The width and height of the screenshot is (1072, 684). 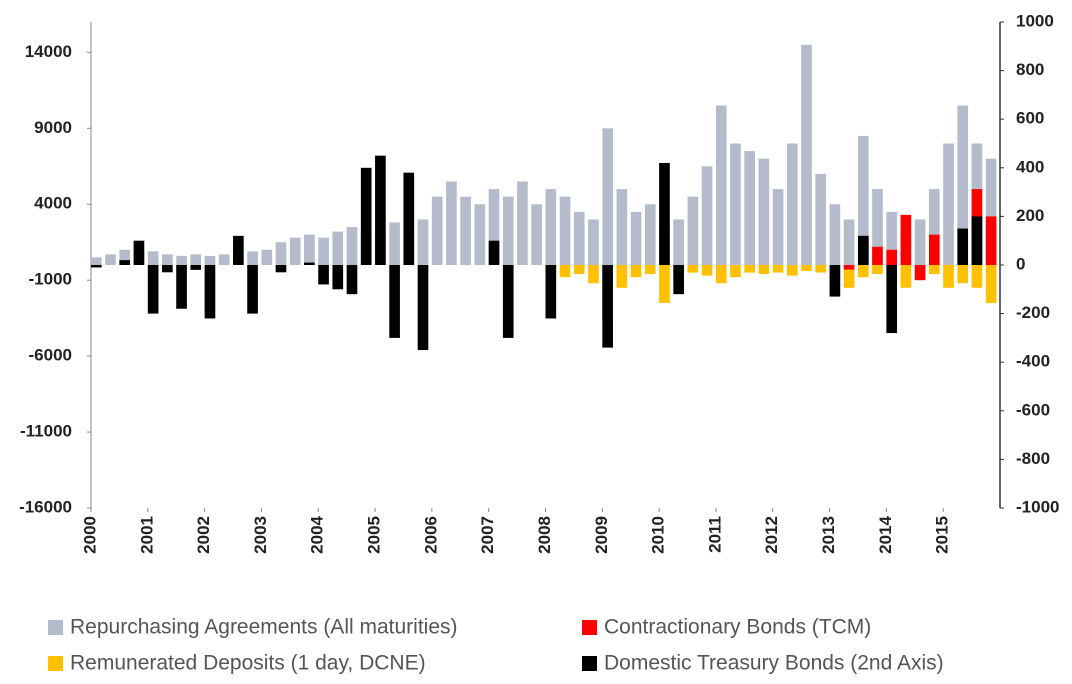 I want to click on y-tick-label: -6000, so click(x=50, y=355).